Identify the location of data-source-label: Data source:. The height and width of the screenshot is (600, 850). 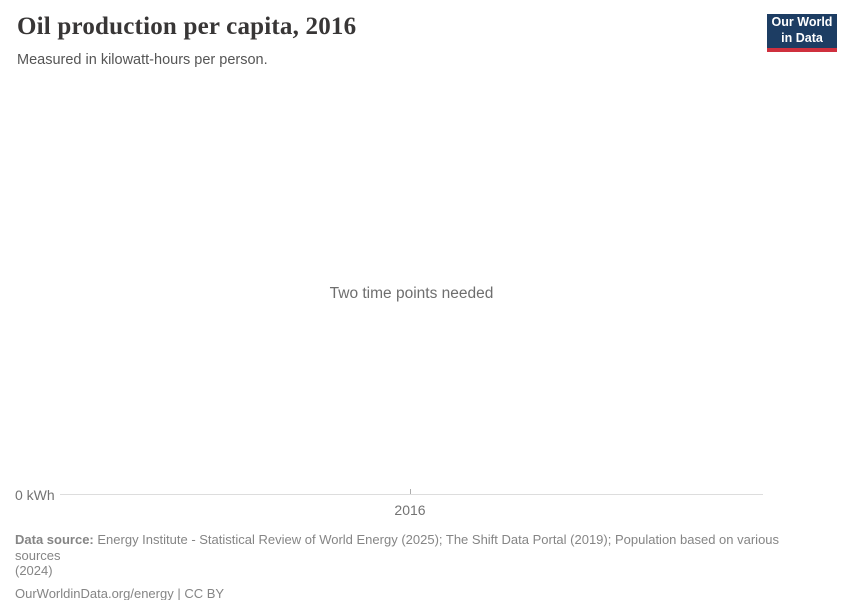
(54, 539).